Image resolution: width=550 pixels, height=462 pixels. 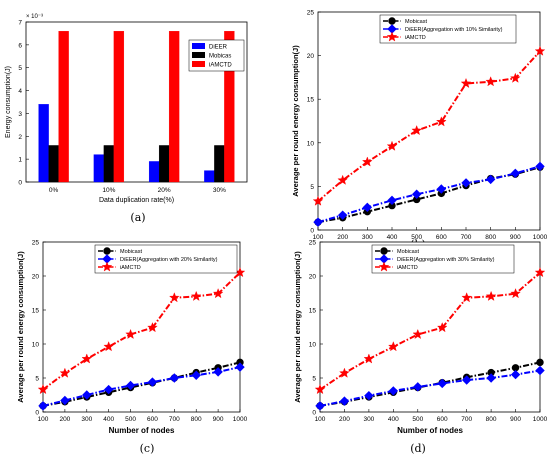 What do you see at coordinates (384, 266) in the screenshot?
I see `legend-marker-star` at bounding box center [384, 266].